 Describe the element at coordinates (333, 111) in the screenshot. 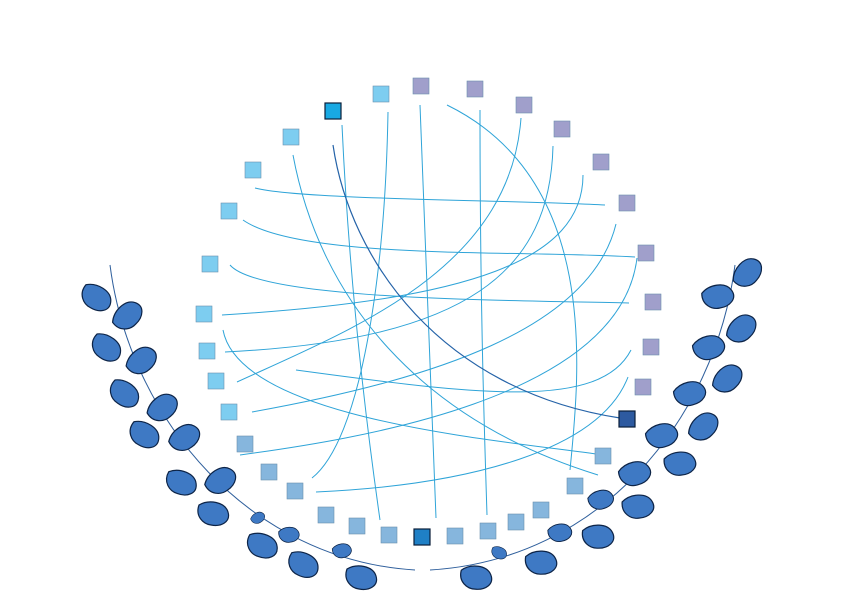

I see `node-top-highlight` at that location.